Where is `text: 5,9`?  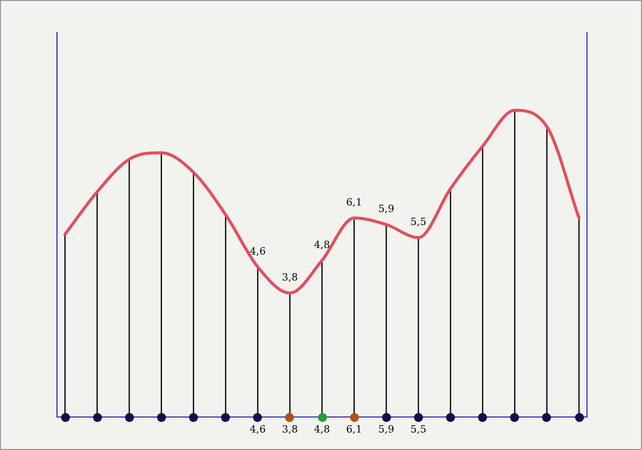 text: 5,9 is located at coordinates (386, 210).